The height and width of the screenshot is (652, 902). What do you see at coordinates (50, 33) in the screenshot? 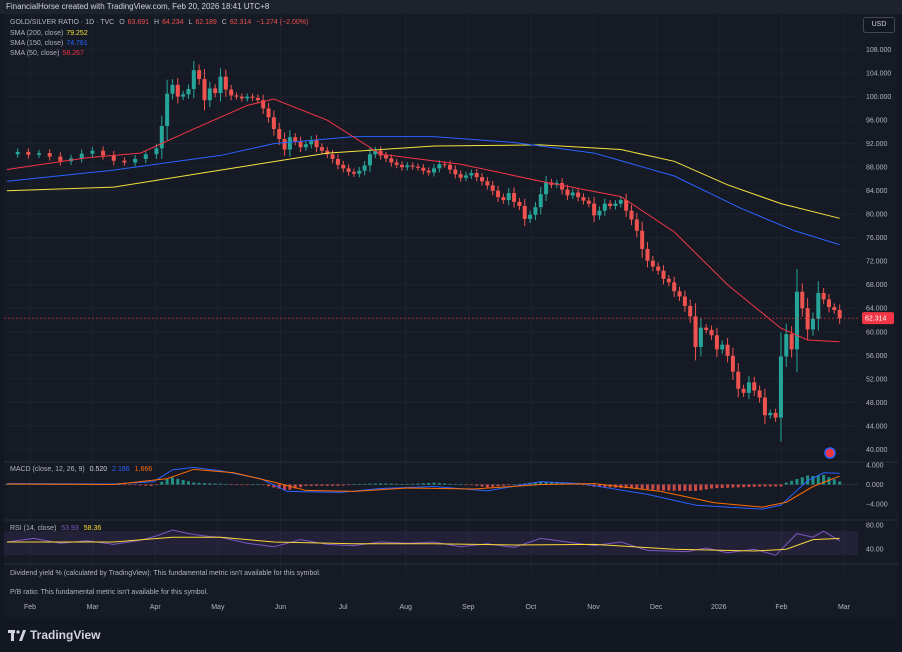
I see `sma200-legend: SMA (200, close) 79.252` at bounding box center [50, 33].